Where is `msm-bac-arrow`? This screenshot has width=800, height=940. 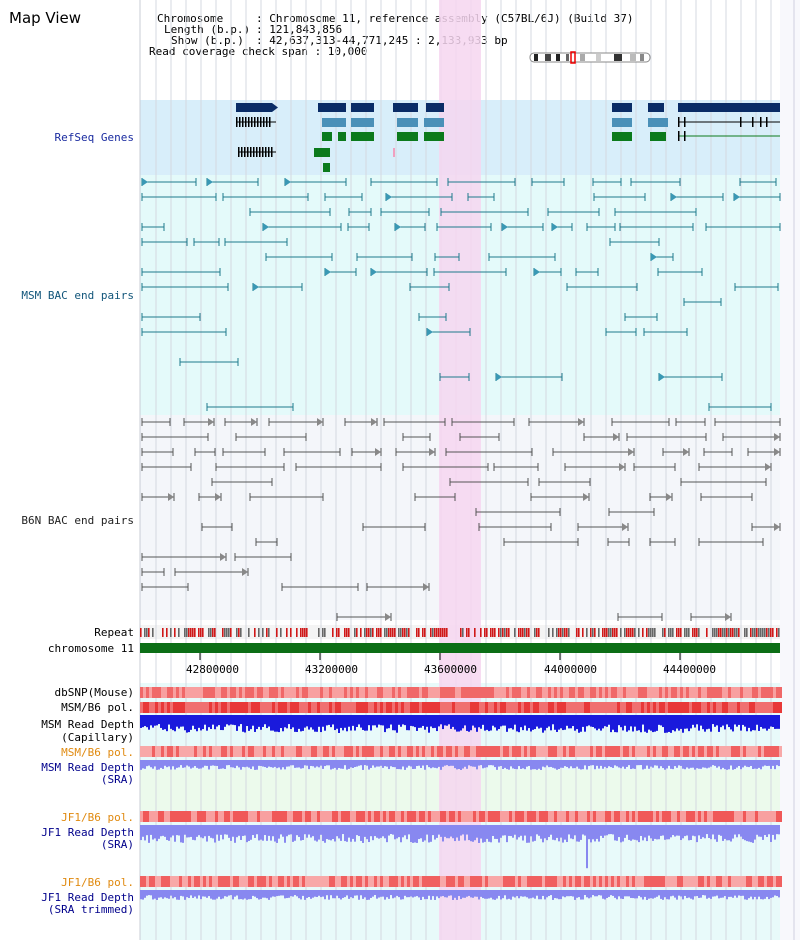
msm-bac-arrow is located at coordinates (328, 272).